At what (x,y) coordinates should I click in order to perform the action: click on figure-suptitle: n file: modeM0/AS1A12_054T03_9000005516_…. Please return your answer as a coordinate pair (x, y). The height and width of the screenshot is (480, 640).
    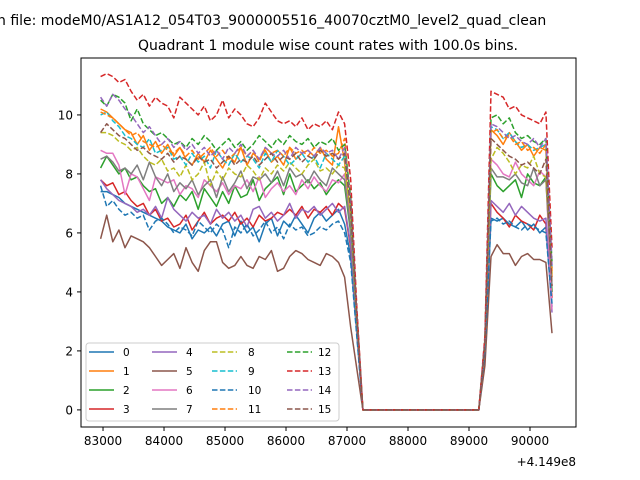
    Looking at the image, I should click on (273, 21).